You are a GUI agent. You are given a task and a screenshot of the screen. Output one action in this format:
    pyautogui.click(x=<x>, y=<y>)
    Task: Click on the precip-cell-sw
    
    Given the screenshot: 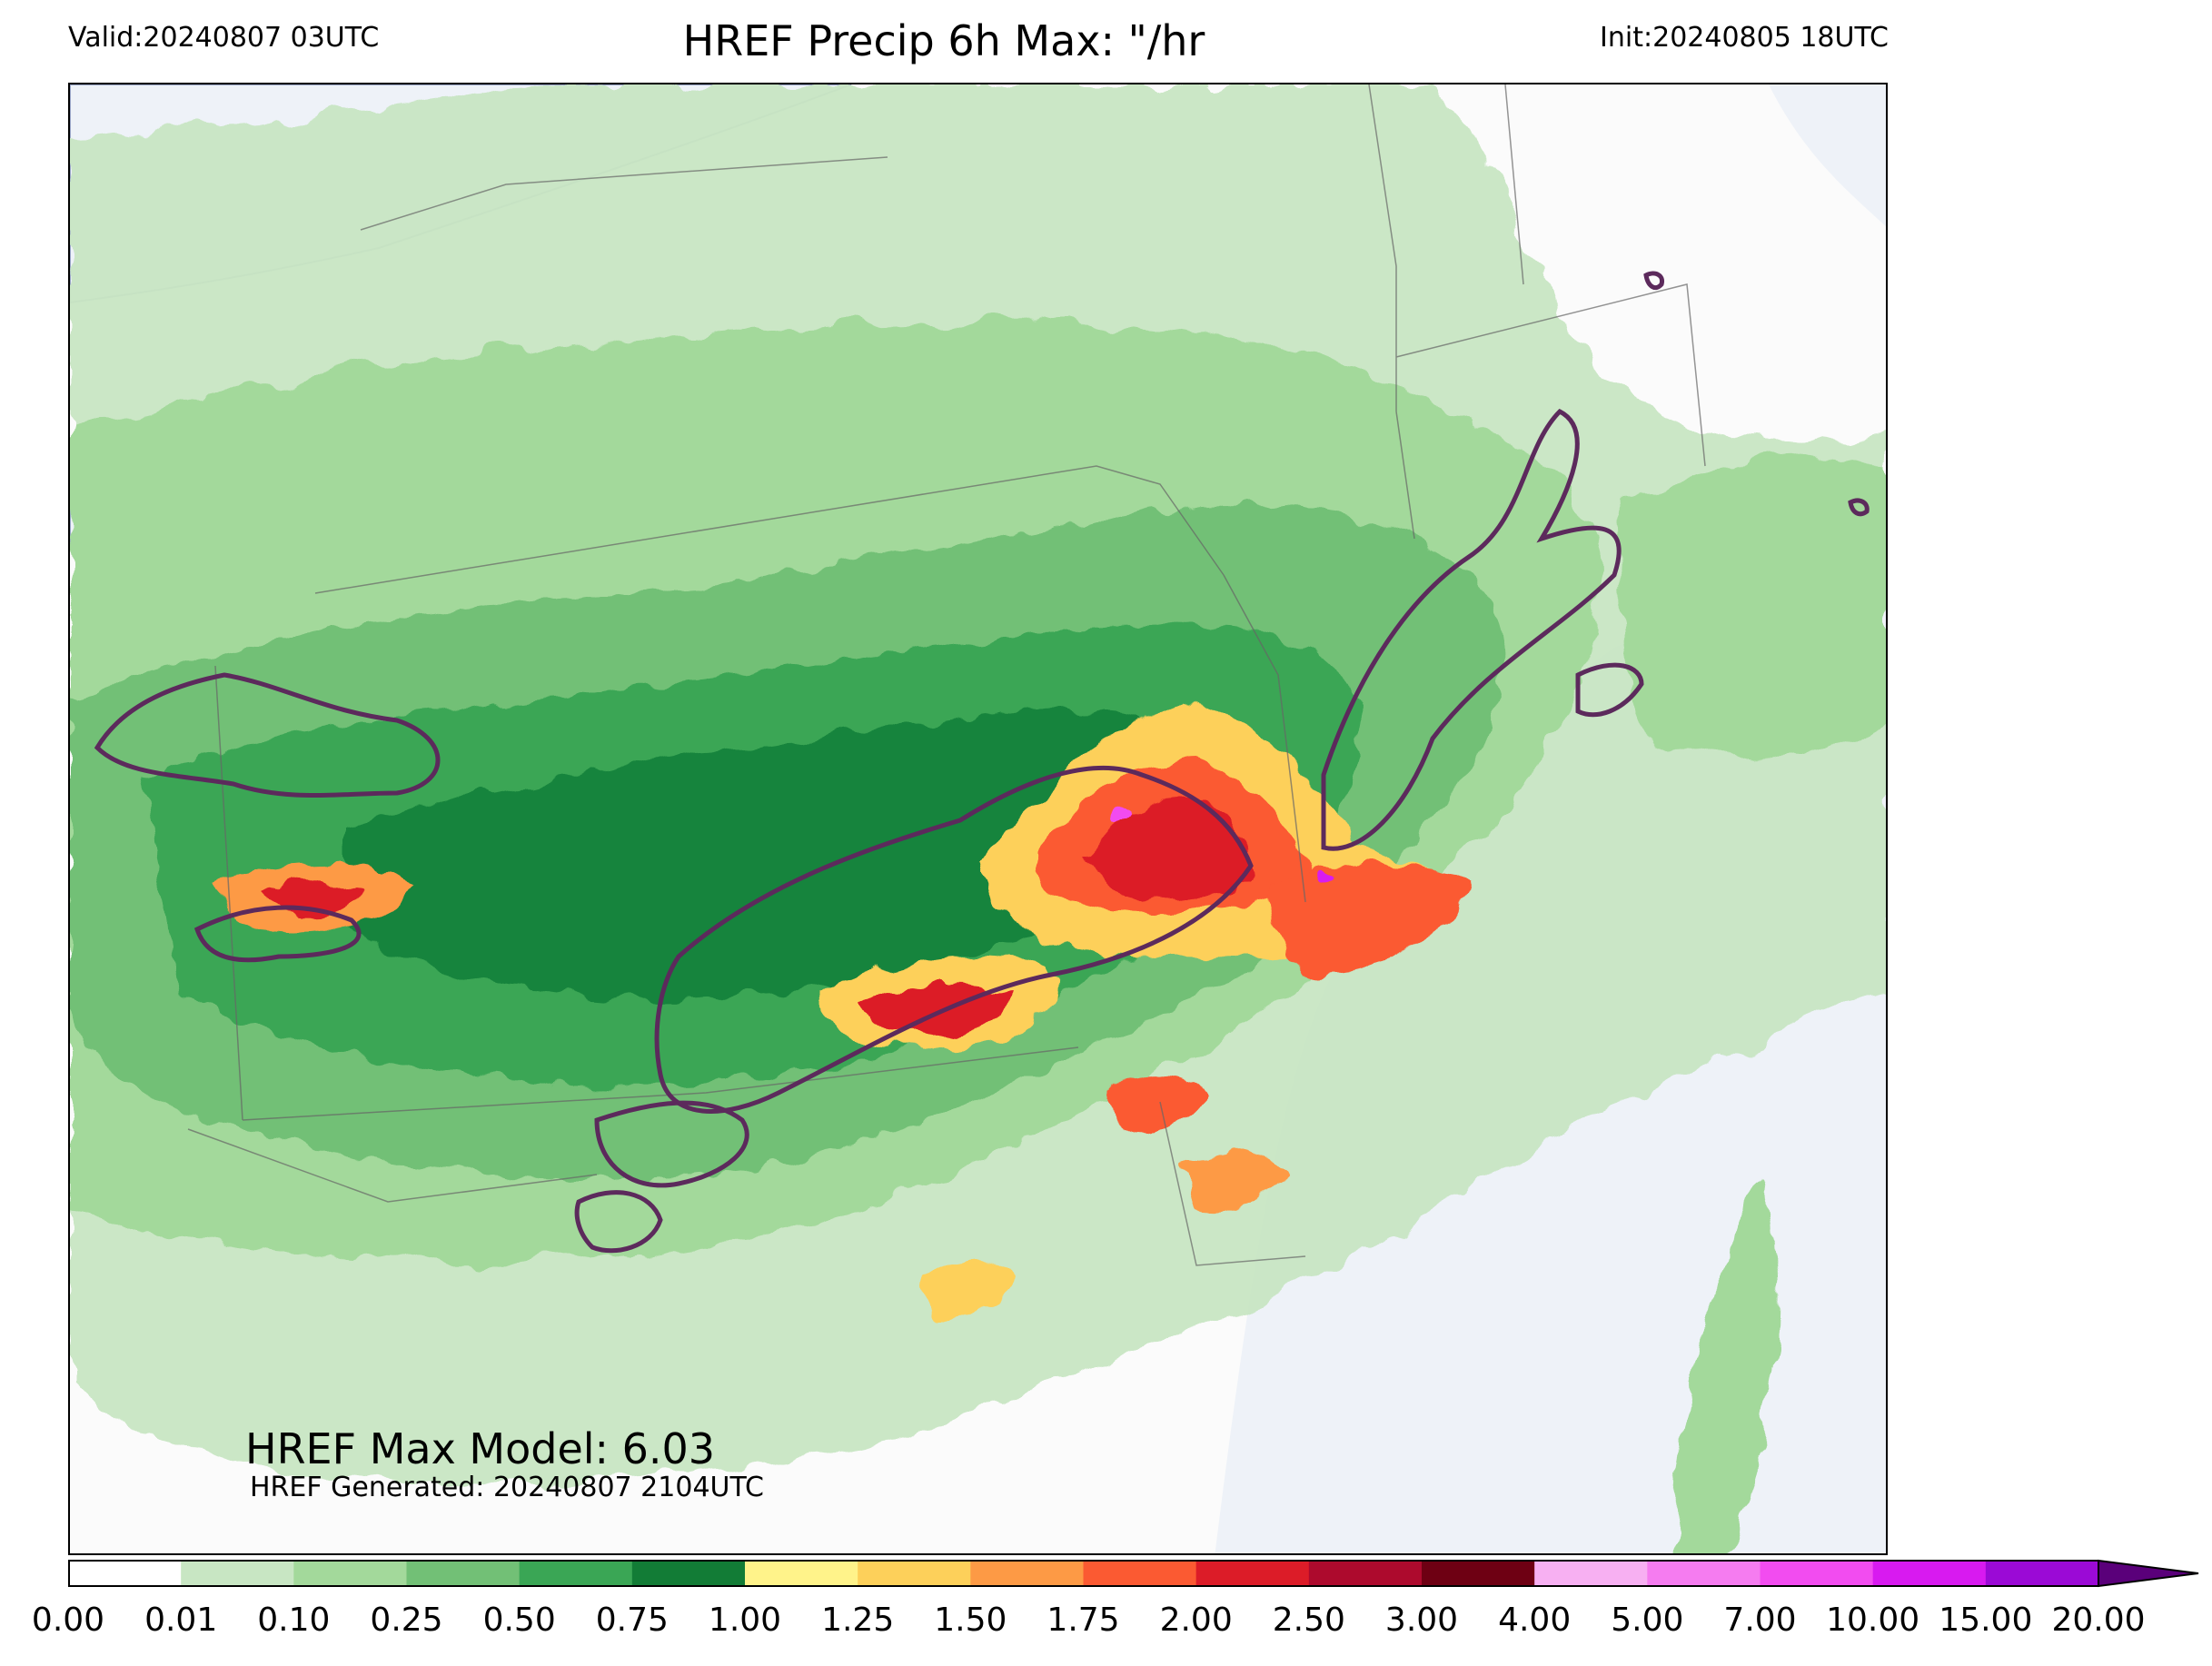 What is the action you would take?
    pyautogui.click(x=969, y=1290)
    